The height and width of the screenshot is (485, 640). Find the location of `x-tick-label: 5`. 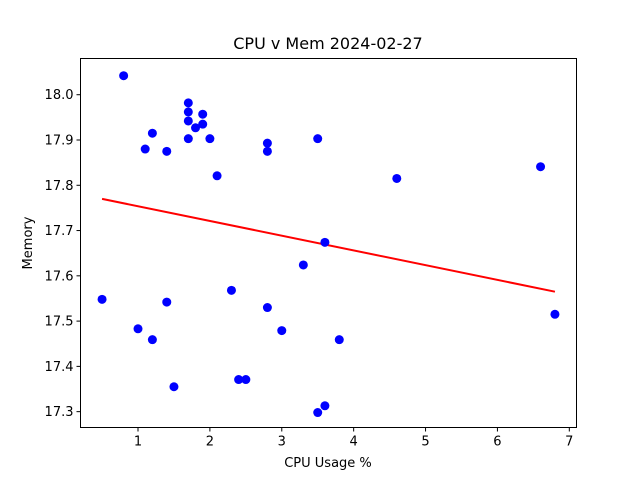

x-tick-label: 5 is located at coordinates (425, 442).